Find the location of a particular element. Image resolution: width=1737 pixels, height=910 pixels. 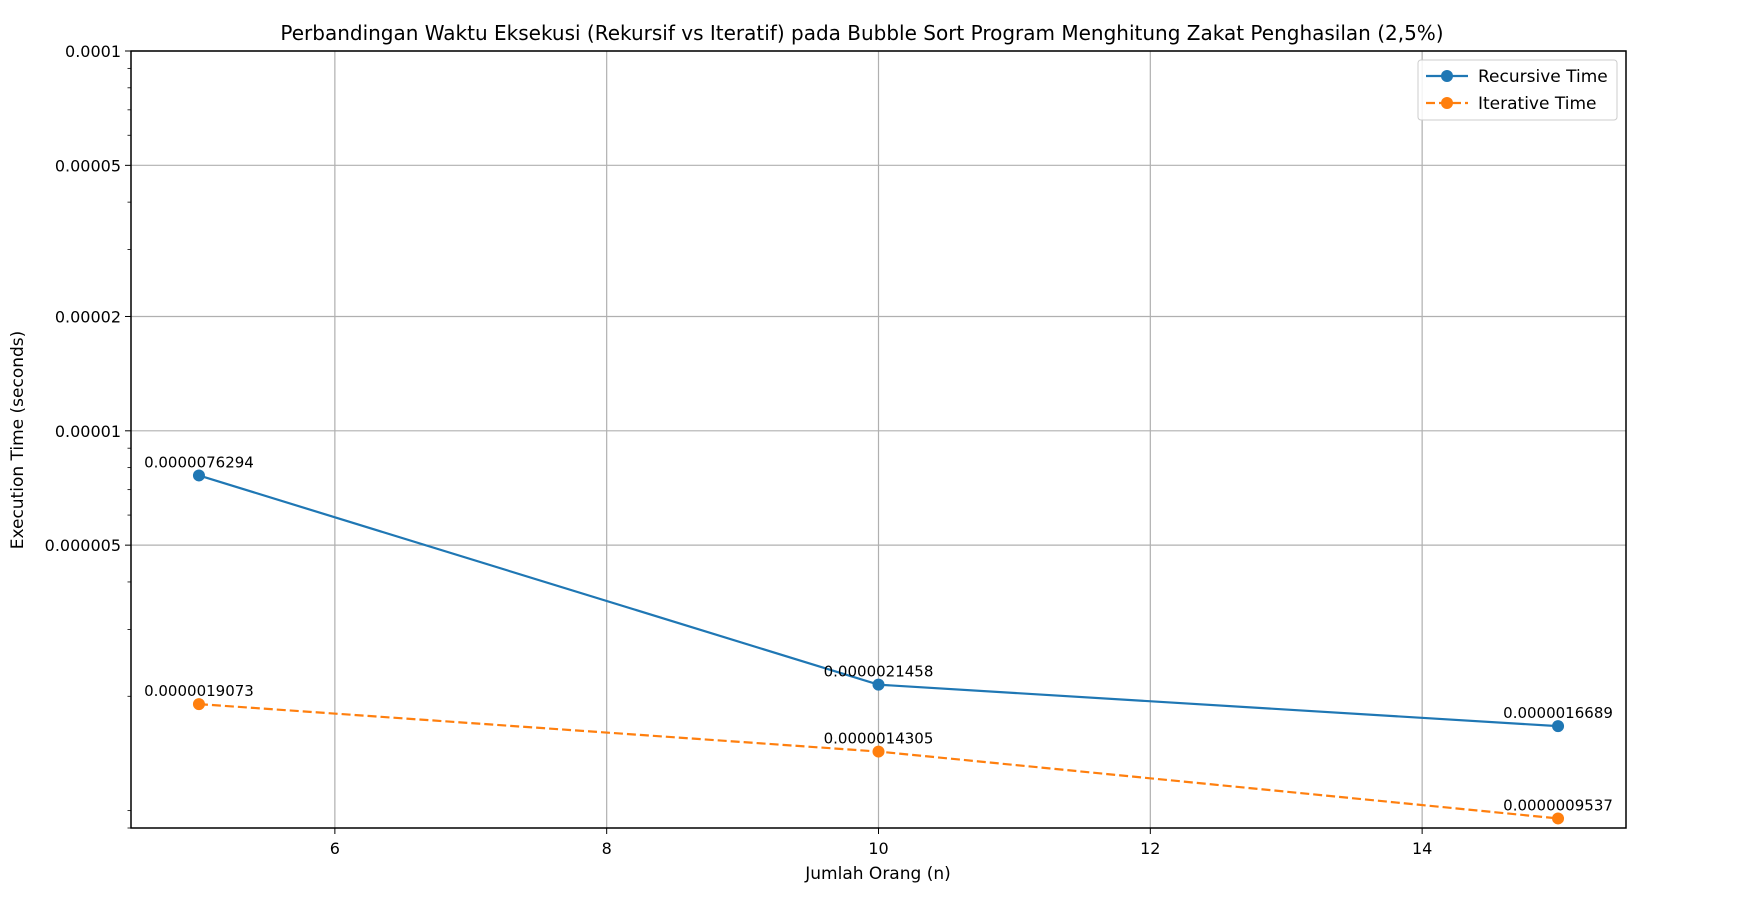

y-tick-label: 0.00002 is located at coordinates (88, 316).